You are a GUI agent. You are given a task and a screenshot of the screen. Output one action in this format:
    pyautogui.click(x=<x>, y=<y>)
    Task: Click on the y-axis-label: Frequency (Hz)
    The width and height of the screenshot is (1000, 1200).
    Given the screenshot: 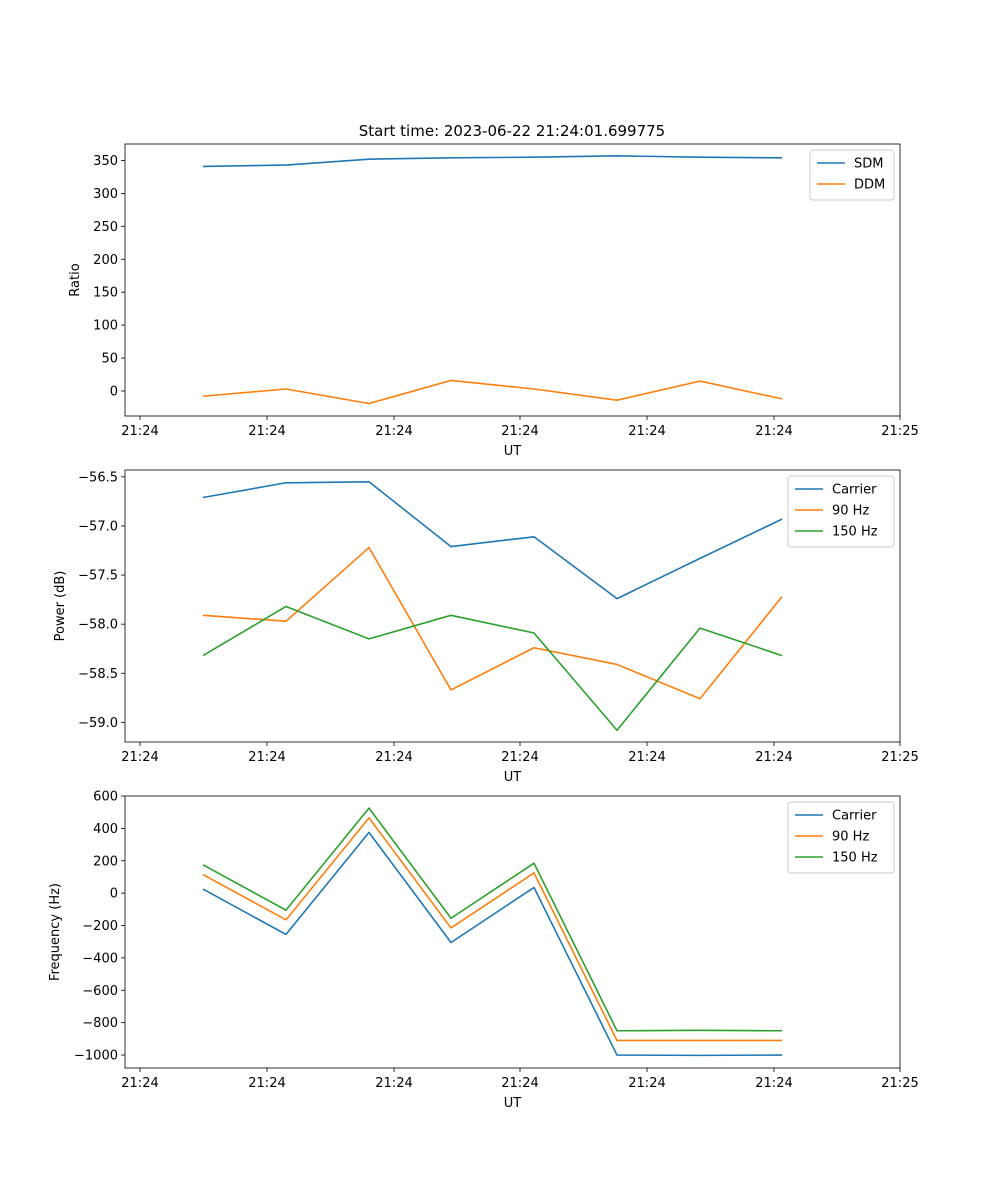 What is the action you would take?
    pyautogui.click(x=55, y=932)
    